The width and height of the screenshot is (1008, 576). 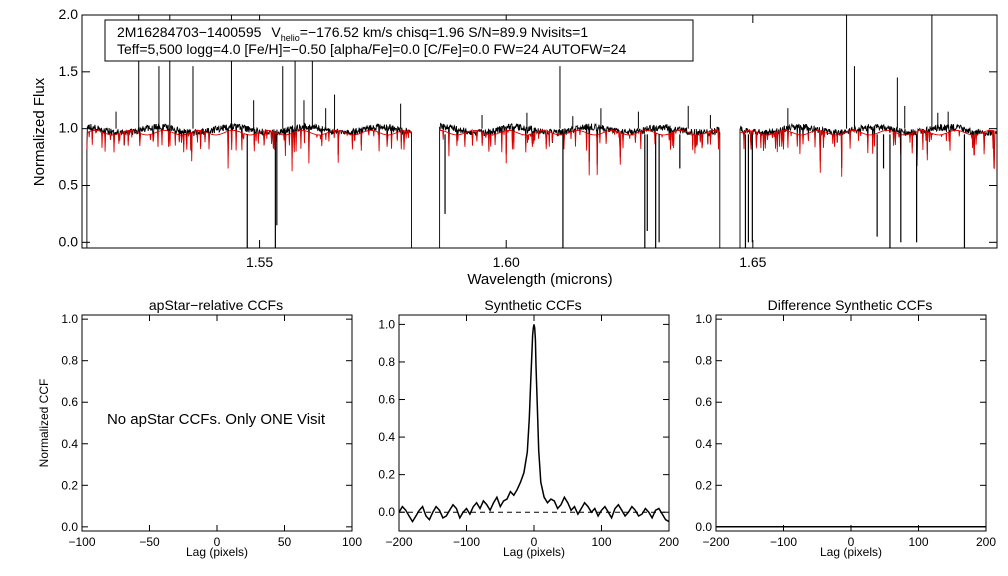 I want to click on apstar-ccf-ticks: −100 −50 0 50 100 0.0 0.2 0.4 0.6 0.8 1.0, so click(x=211, y=430).